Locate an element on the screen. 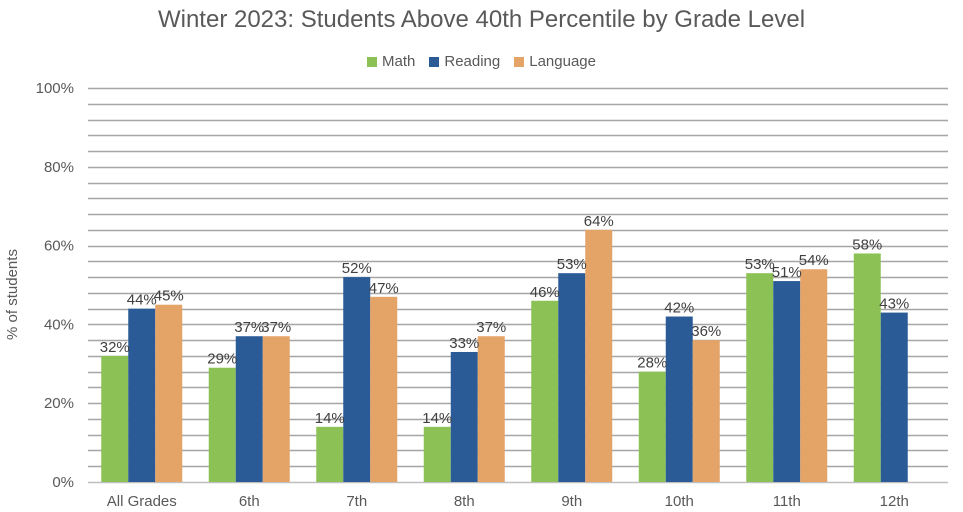 This screenshot has width=963, height=512. legend-swatch-math is located at coordinates (372, 61).